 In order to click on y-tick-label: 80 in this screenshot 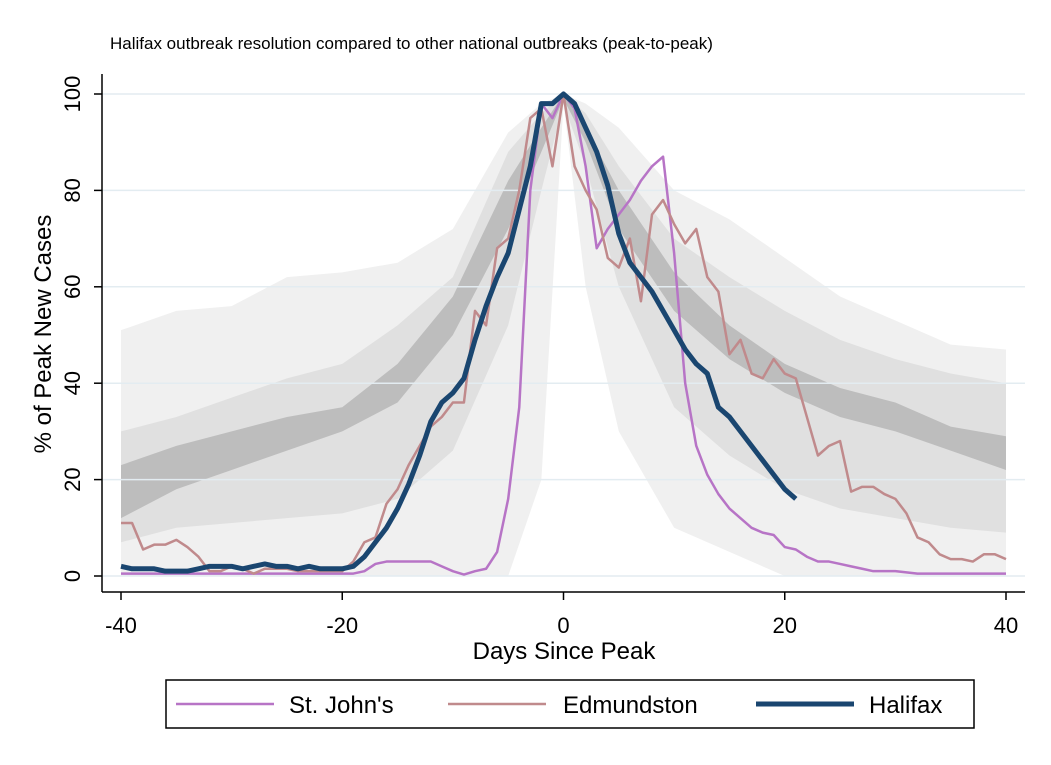, I will do `click(72, 190)`.